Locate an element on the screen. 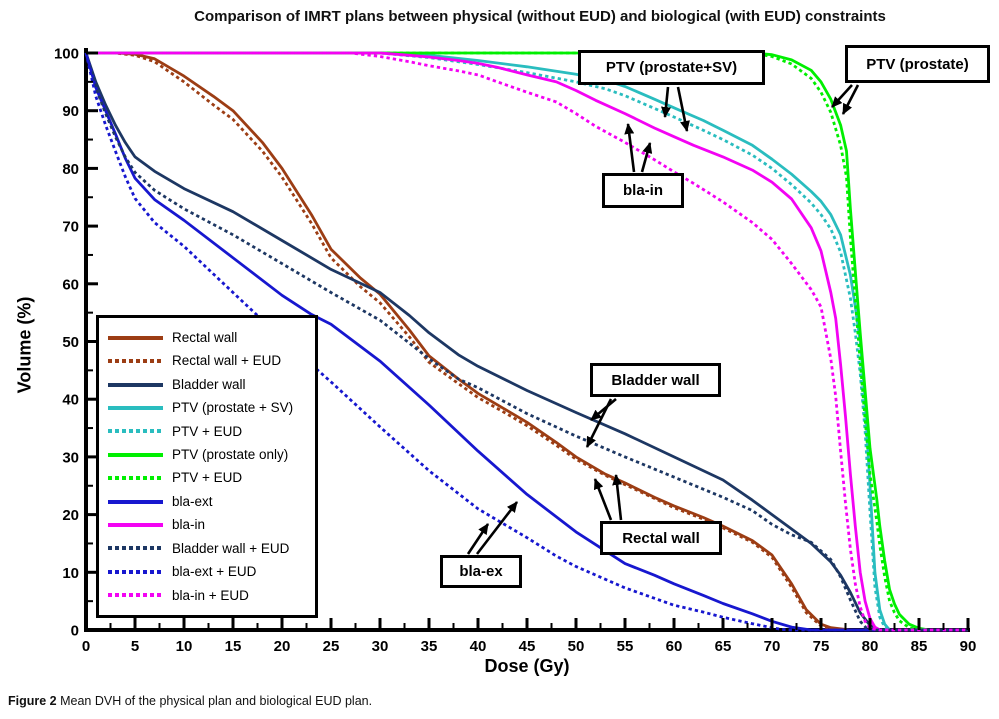 The height and width of the screenshot is (719, 999). y-tick-label: 0 is located at coordinates (75, 631).